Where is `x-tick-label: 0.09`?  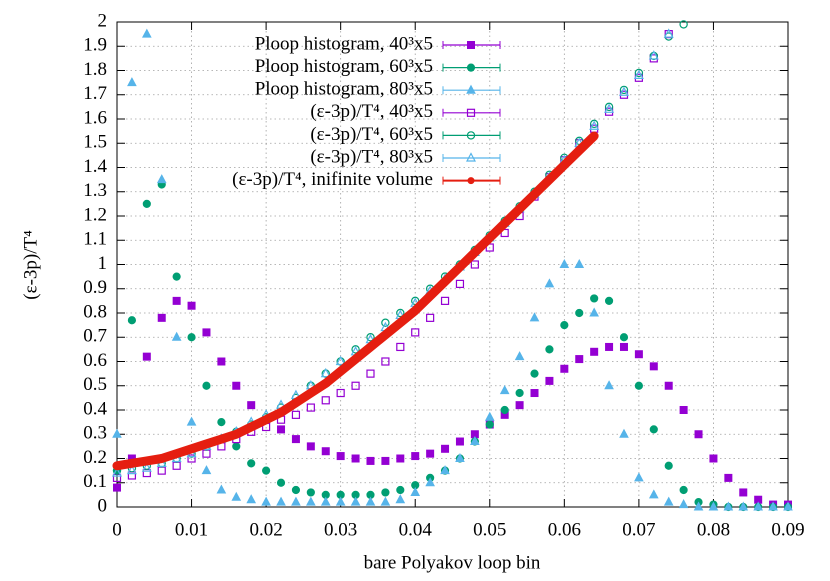 x-tick-label: 0.09 is located at coordinates (787, 529).